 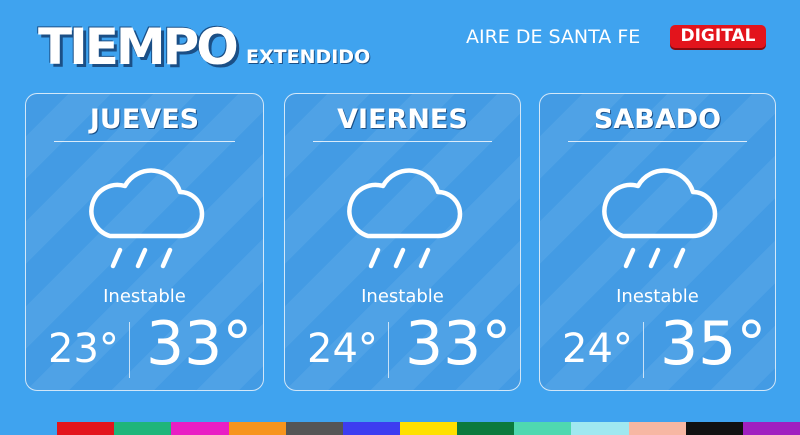 I want to click on subtitle: EXTENDIDO, so click(x=308, y=57).